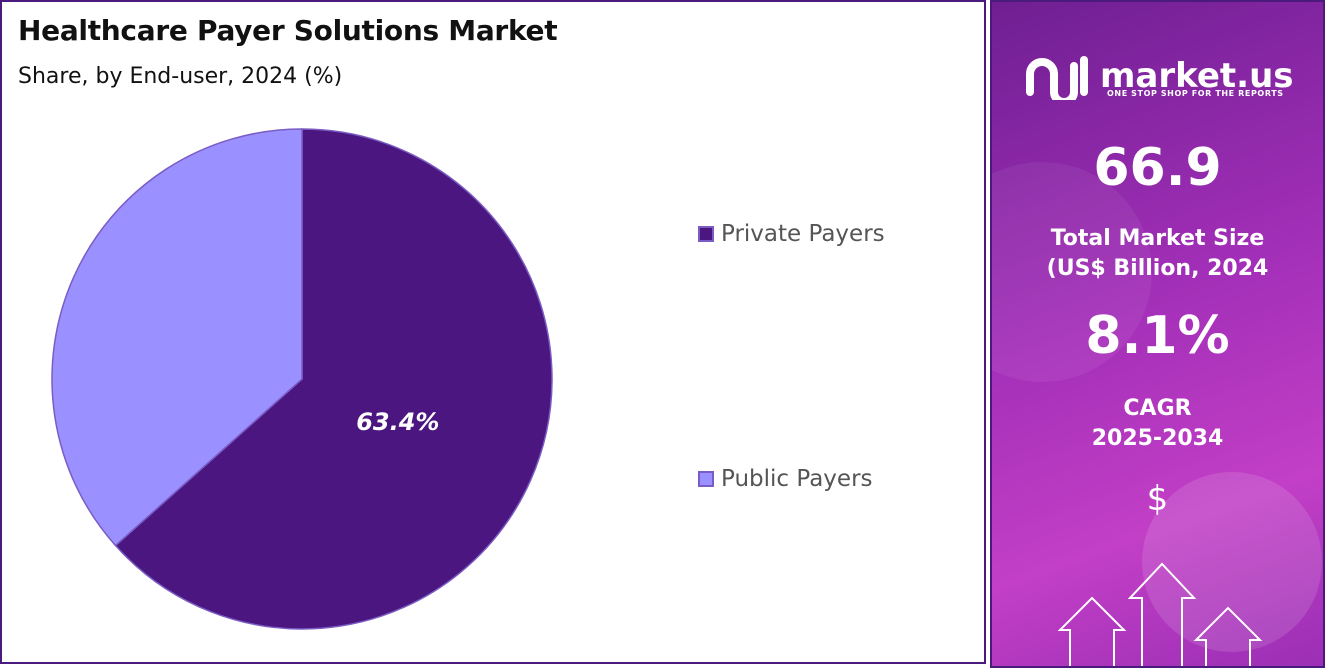 Image resolution: width=1325 pixels, height=668 pixels. What do you see at coordinates (797, 479) in the screenshot?
I see `legend-label-public-payers: Public Payers` at bounding box center [797, 479].